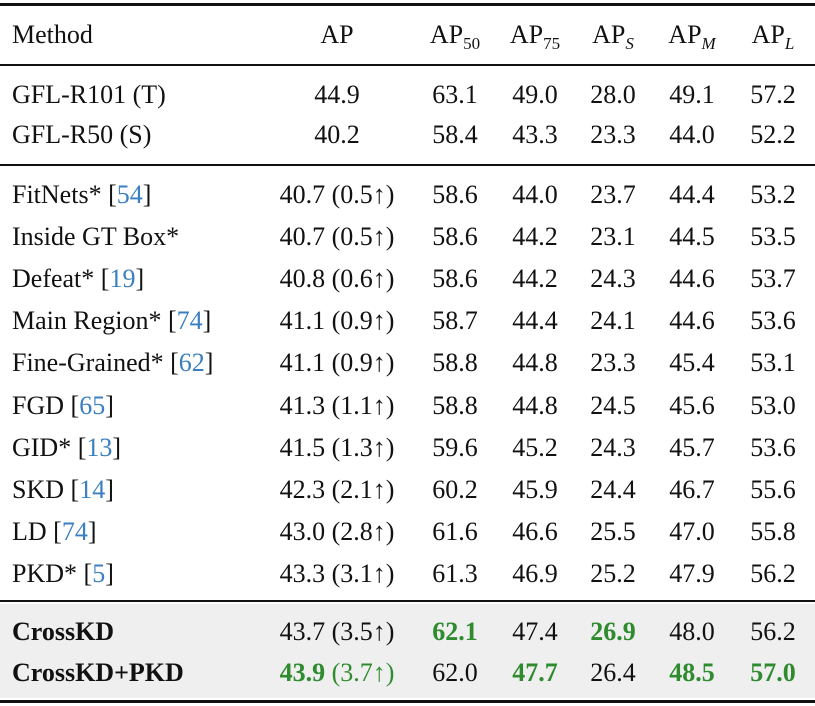 Image resolution: width=815 pixels, height=706 pixels. I want to click on header-subscript: 75, so click(552, 43).